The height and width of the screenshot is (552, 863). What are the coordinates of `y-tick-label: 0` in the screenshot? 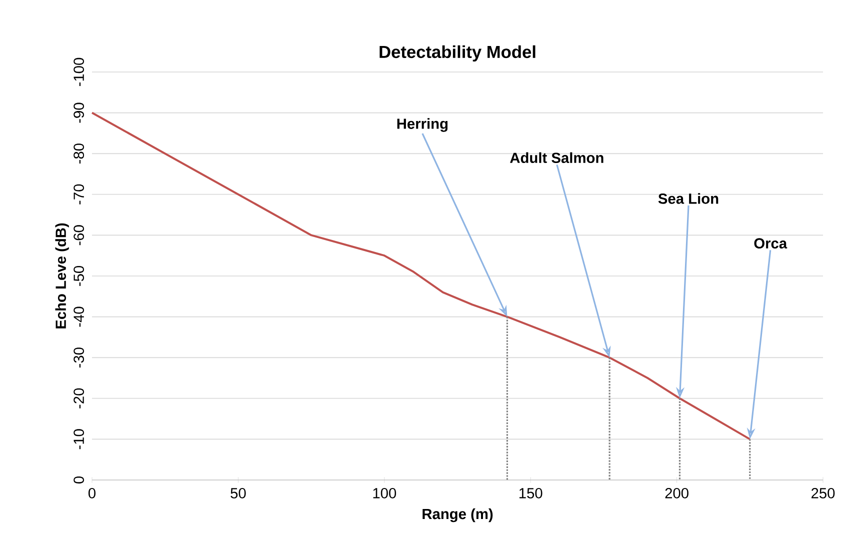 It's located at (79, 480).